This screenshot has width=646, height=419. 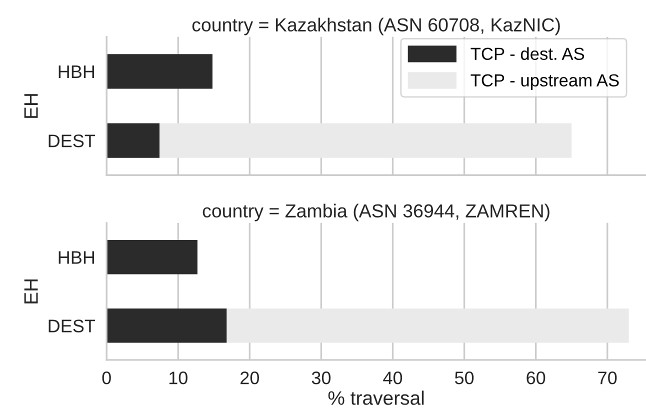 What do you see at coordinates (464, 378) in the screenshot?
I see `x-tick-label: 50` at bounding box center [464, 378].